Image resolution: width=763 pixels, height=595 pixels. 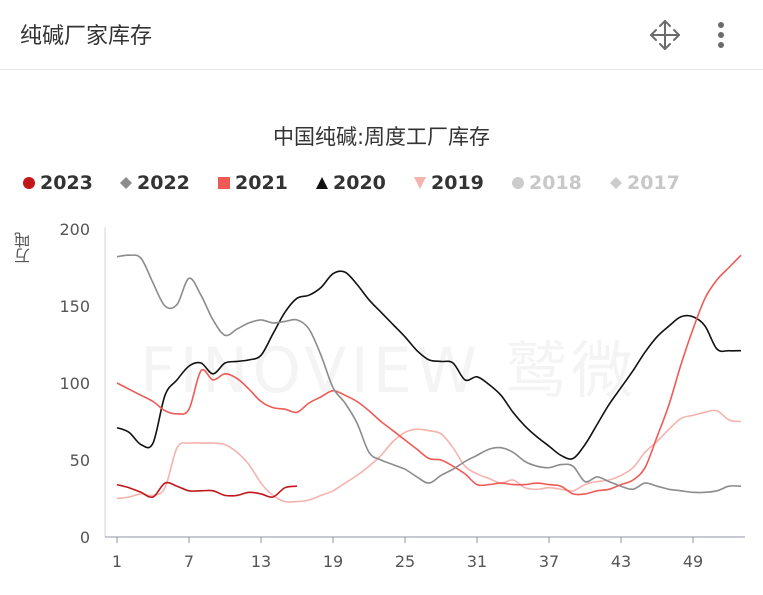 I want to click on x-tick-label: 1, so click(x=117, y=561).